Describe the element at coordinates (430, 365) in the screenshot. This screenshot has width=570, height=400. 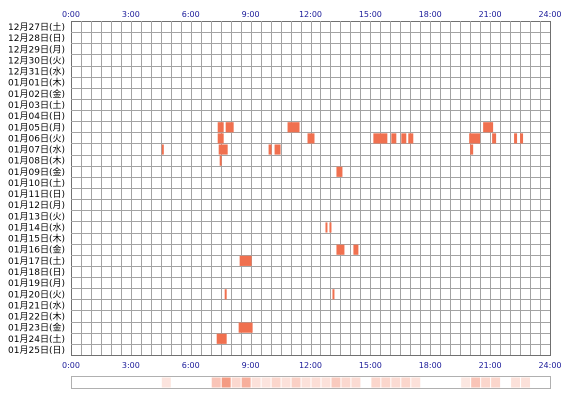
I see `x-tick-label-bottom: 18:00` at that location.